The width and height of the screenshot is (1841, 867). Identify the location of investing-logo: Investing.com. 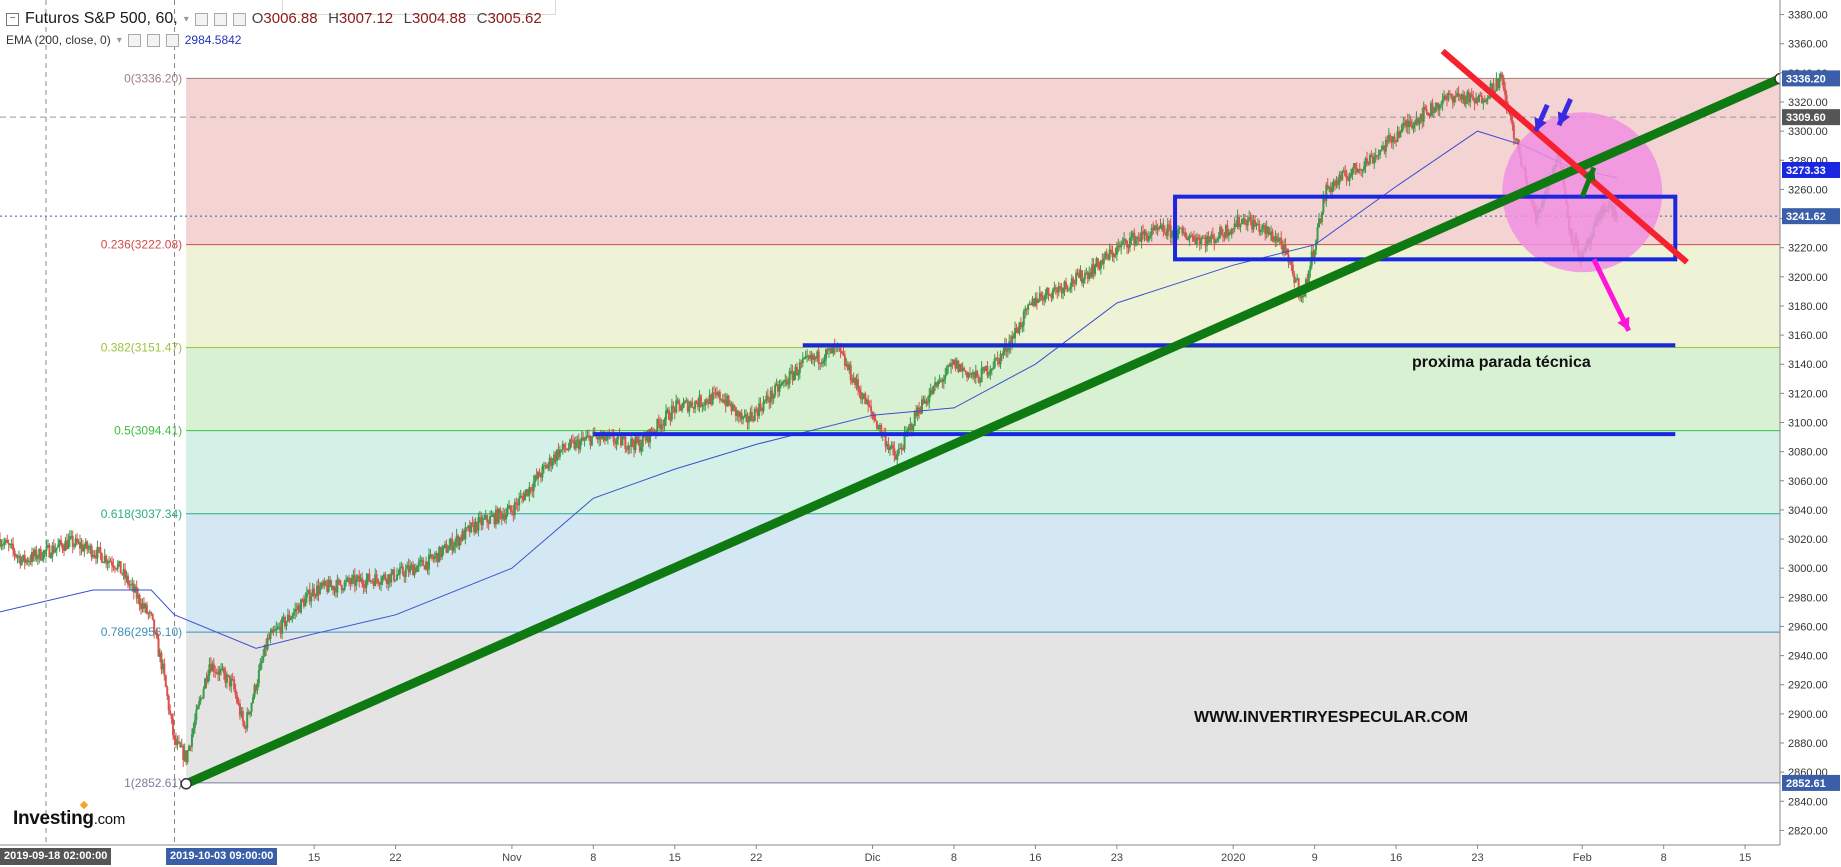
(69, 815).